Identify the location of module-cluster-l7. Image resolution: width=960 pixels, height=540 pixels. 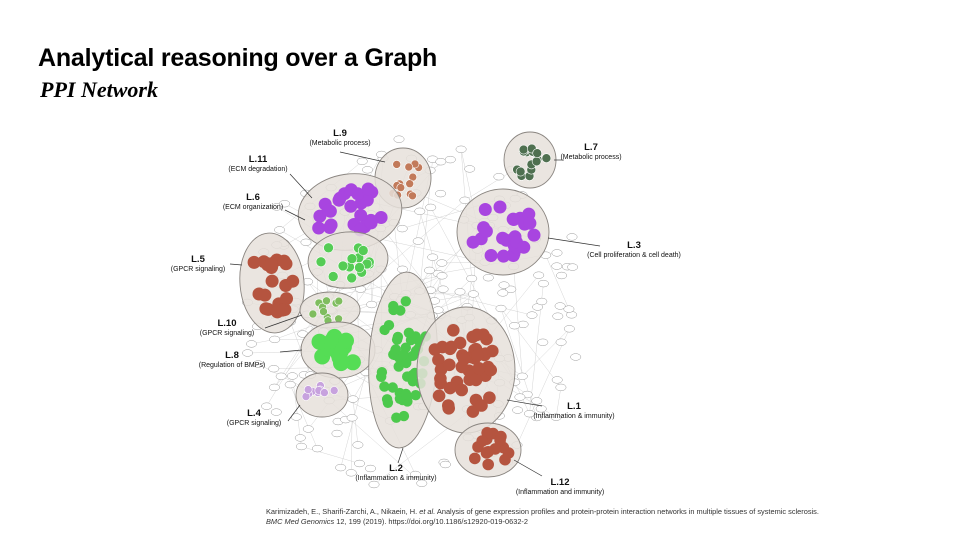
(530, 160).